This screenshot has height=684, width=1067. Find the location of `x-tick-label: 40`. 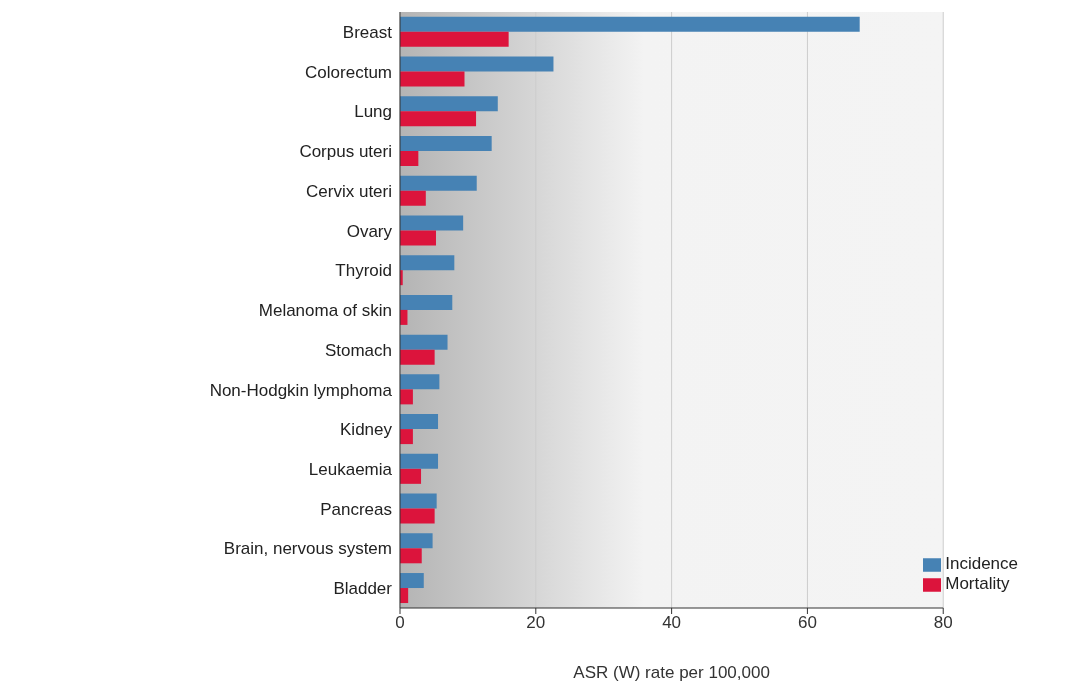

x-tick-label: 40 is located at coordinates (672, 623).